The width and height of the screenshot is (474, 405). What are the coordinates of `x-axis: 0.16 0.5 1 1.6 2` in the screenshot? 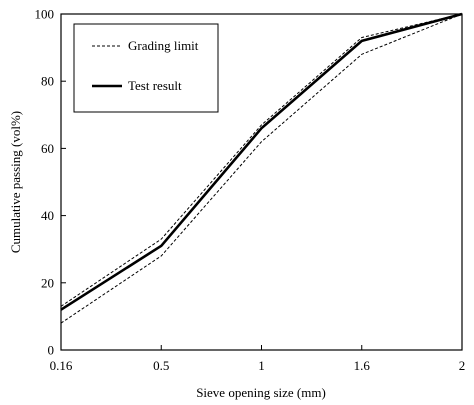 It's located at (258, 359).